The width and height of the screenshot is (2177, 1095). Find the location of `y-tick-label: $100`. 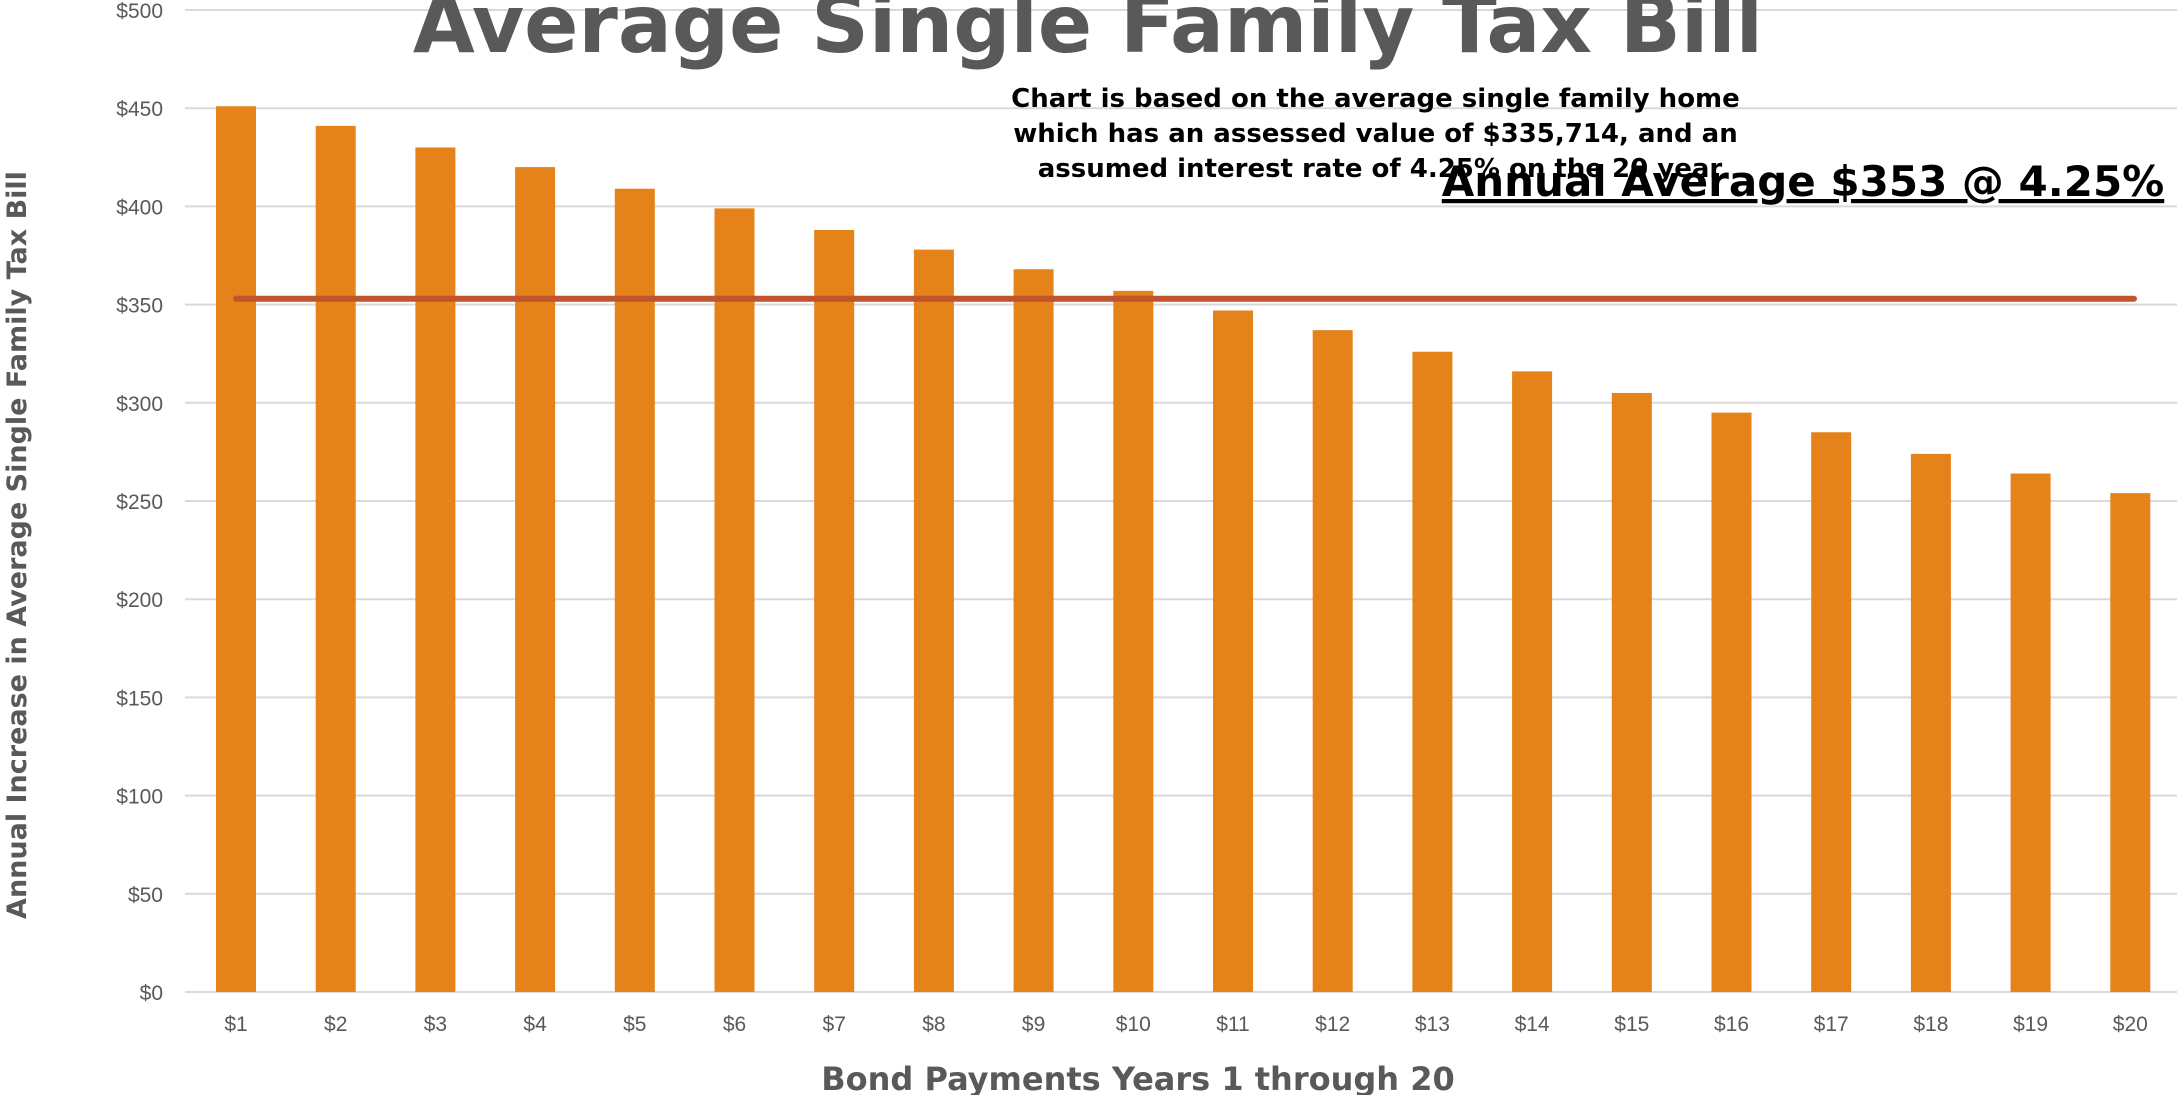

y-tick-label: $100 is located at coordinates (139, 797).